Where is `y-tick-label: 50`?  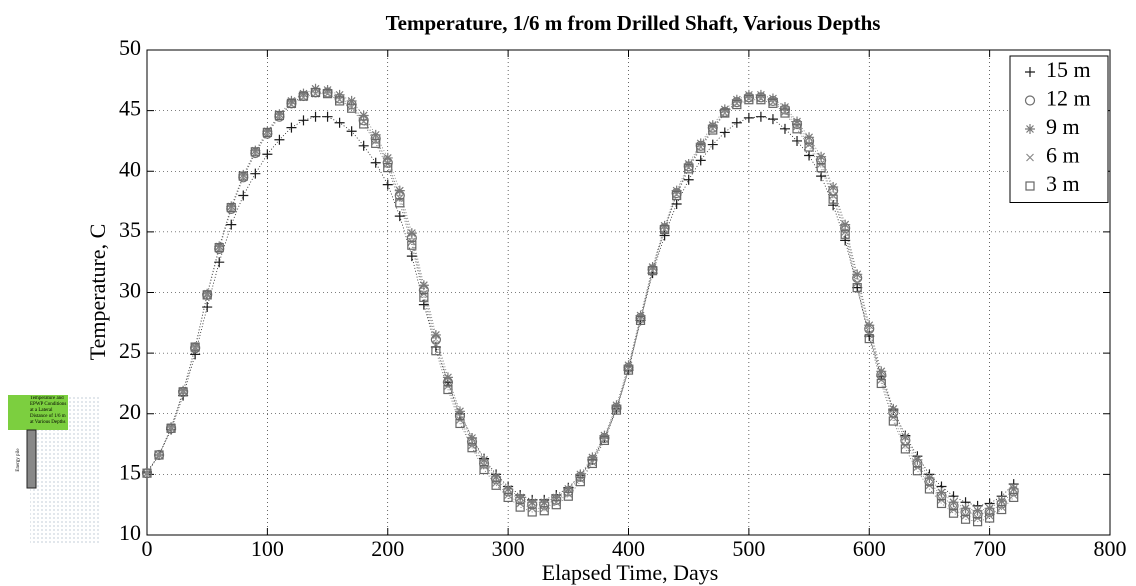 y-tick-label: 50 is located at coordinates (130, 47).